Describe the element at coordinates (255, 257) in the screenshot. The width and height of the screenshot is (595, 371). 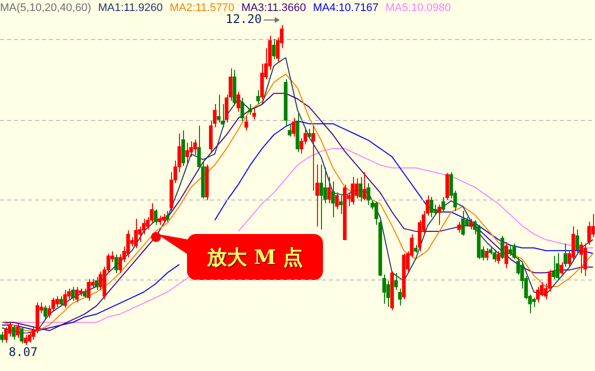
I see `annotation: 放大 M 点` at that location.